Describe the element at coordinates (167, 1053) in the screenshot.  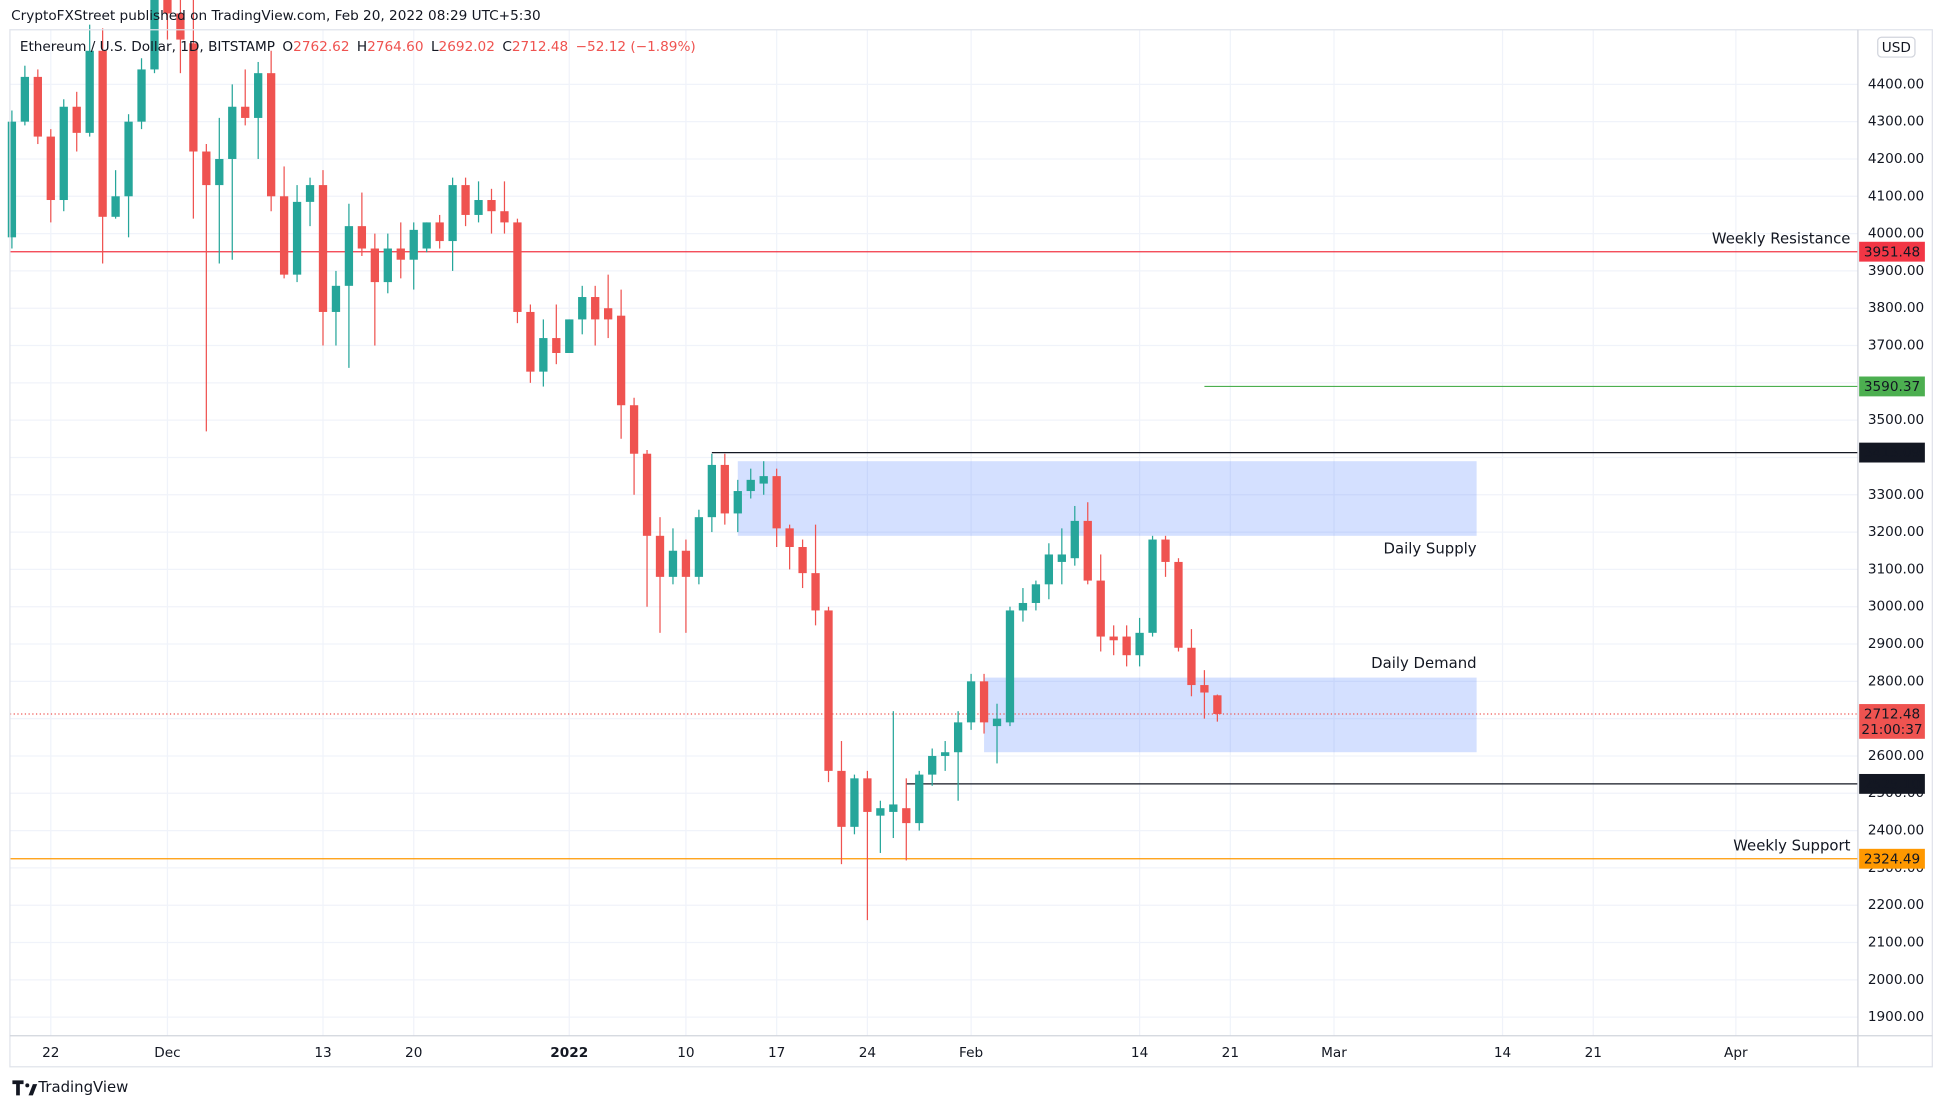
I see `x-tick-label: Dec` at that location.